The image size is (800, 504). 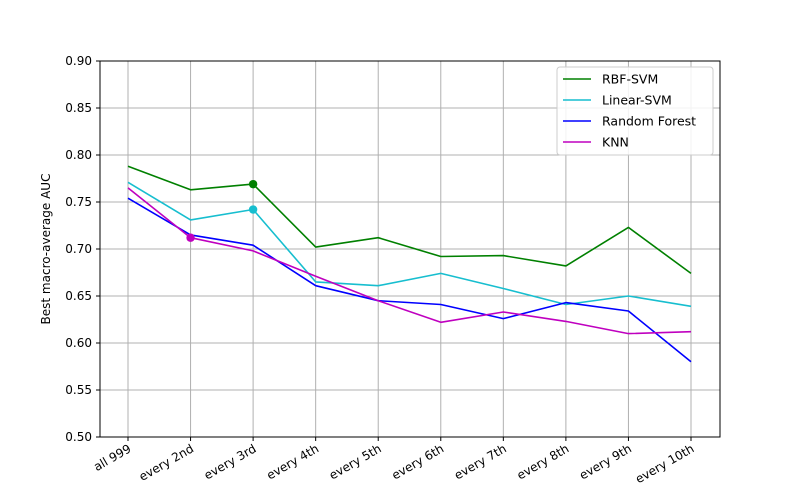 I want to click on y-tick-label: 0.70, so click(x=78, y=249).